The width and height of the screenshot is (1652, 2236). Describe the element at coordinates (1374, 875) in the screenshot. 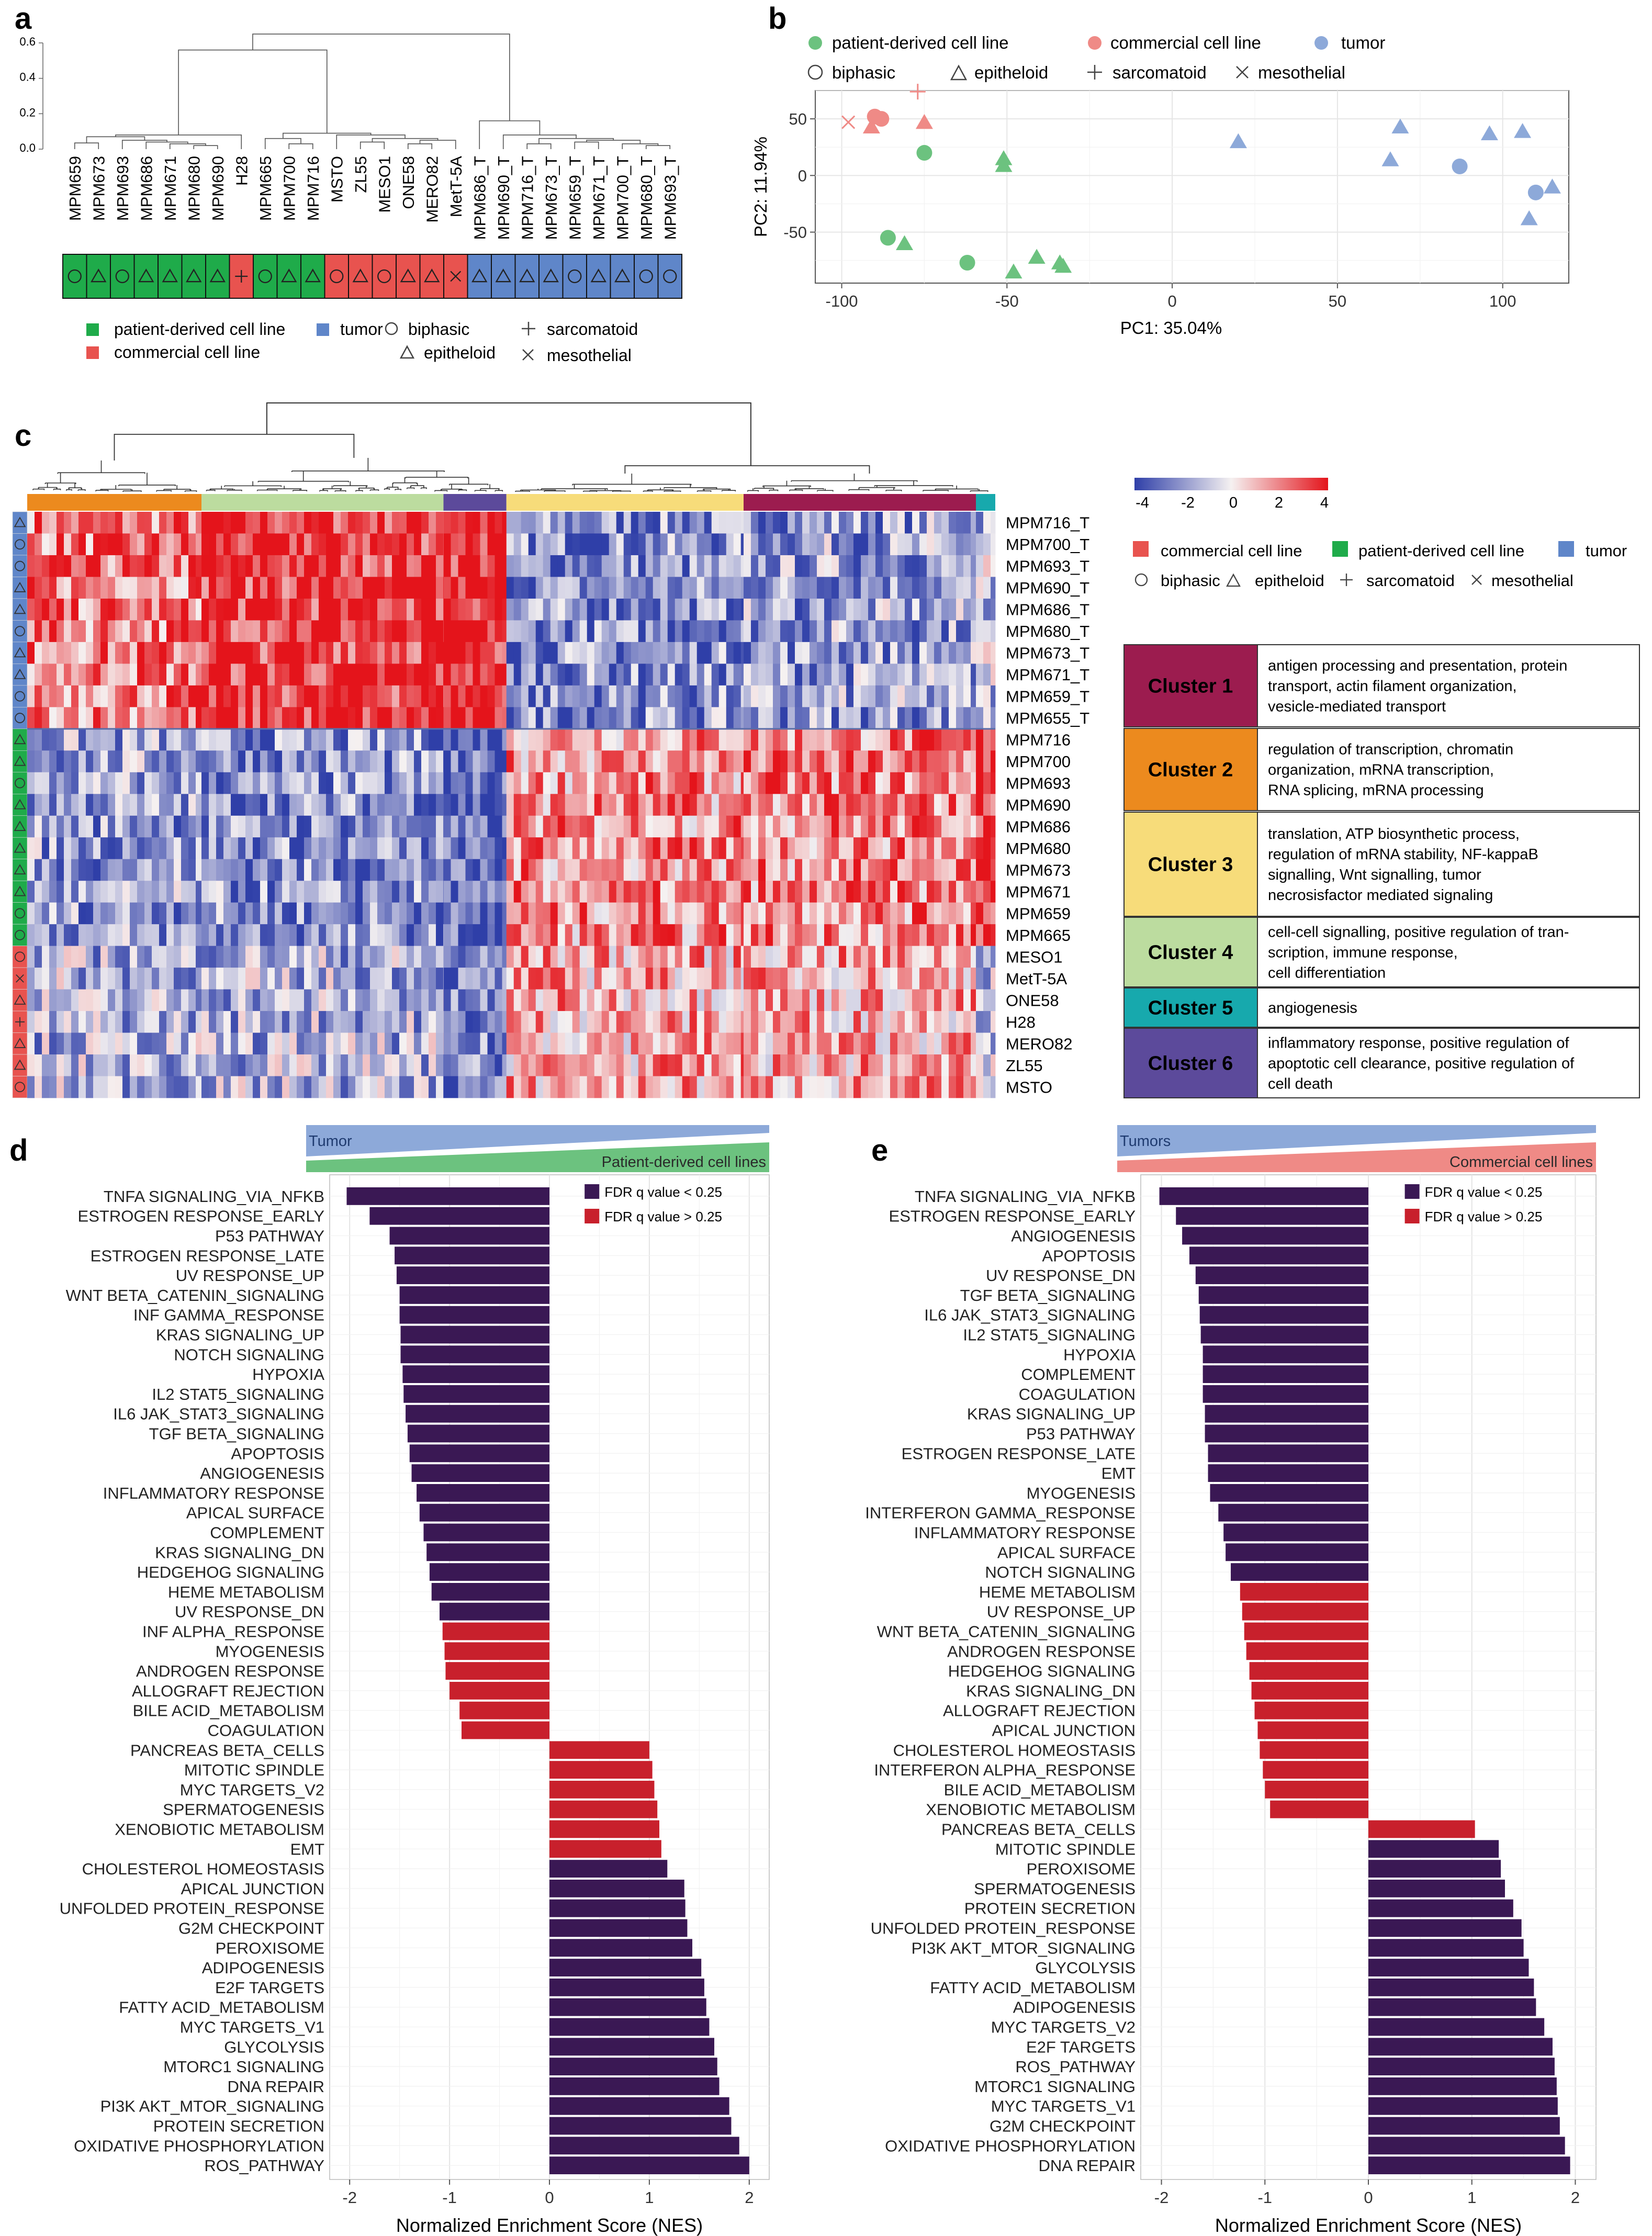

I see `cluster-description: signalling, Wnt signalling, tumor` at that location.